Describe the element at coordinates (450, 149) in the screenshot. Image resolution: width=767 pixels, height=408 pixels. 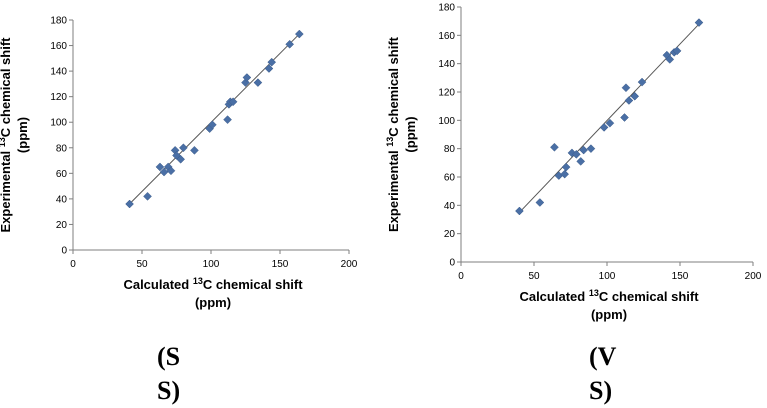
I see `vs-y-tick-label: 80` at that location.